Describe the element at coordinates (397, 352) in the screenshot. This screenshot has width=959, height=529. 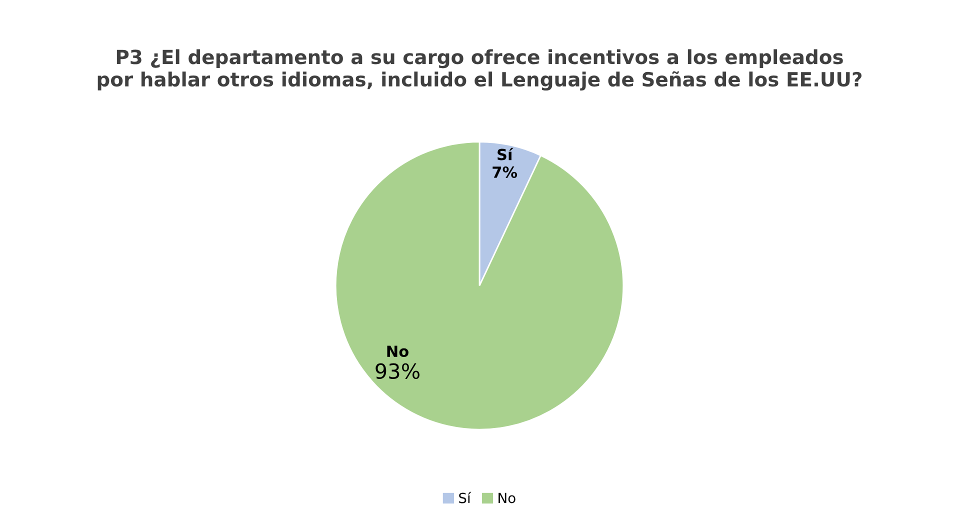
I see `slice-label: No` at that location.